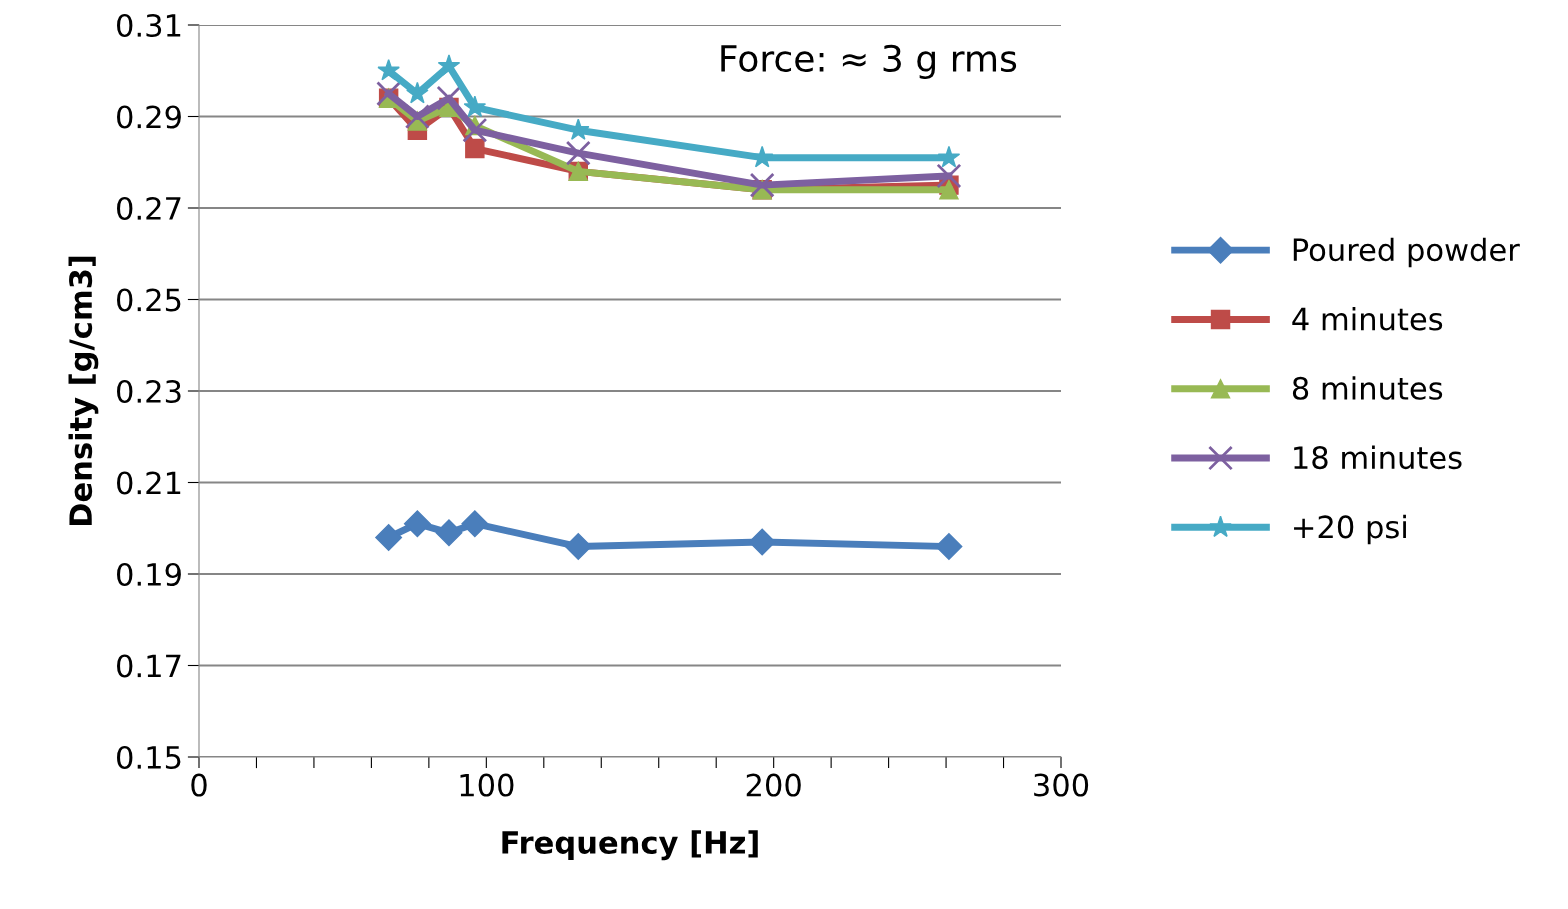  What do you see at coordinates (773, 785) in the screenshot?
I see `x-tick-label: 200` at bounding box center [773, 785].